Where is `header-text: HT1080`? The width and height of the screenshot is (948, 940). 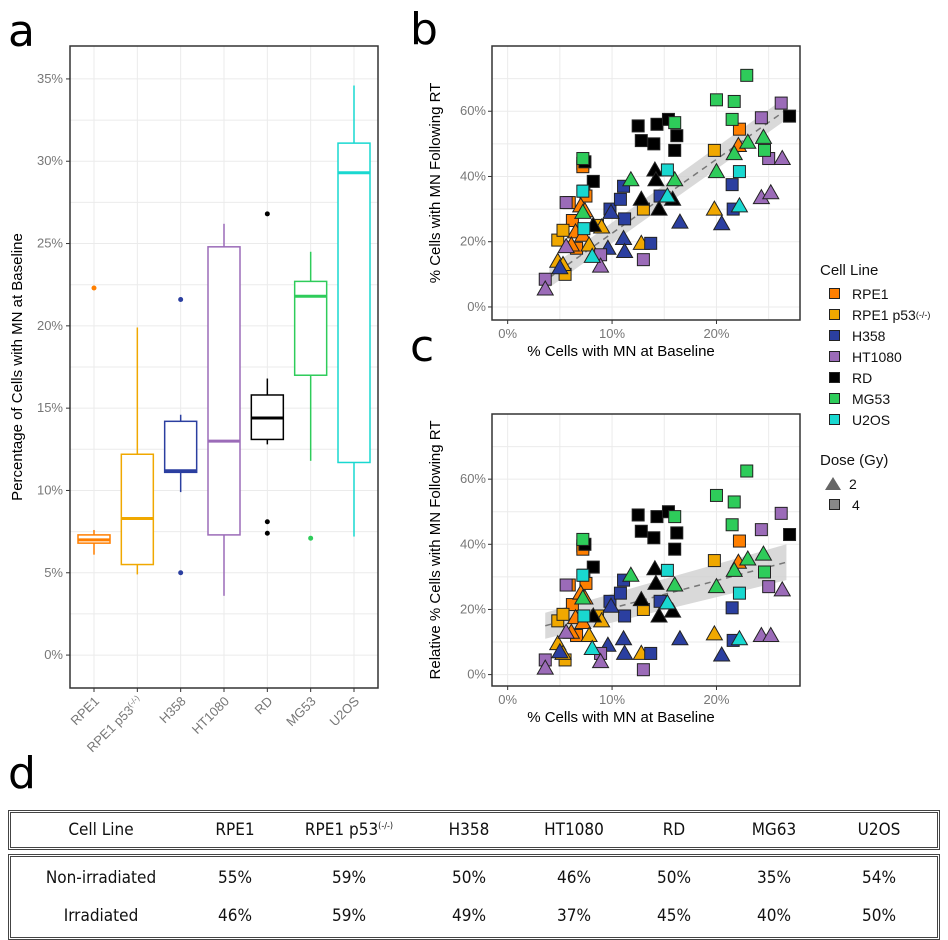 header-text: HT1080 is located at coordinates (574, 830).